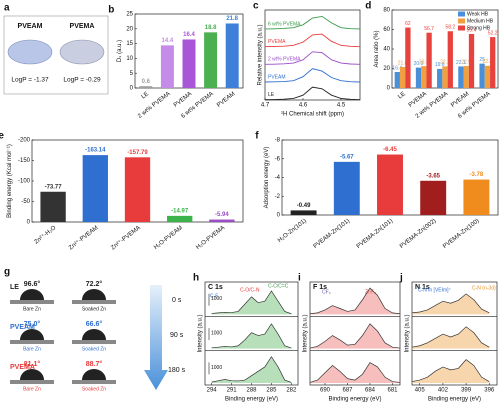 The image size is (500, 411). I want to click on panel-label: b, so click(111, 10).